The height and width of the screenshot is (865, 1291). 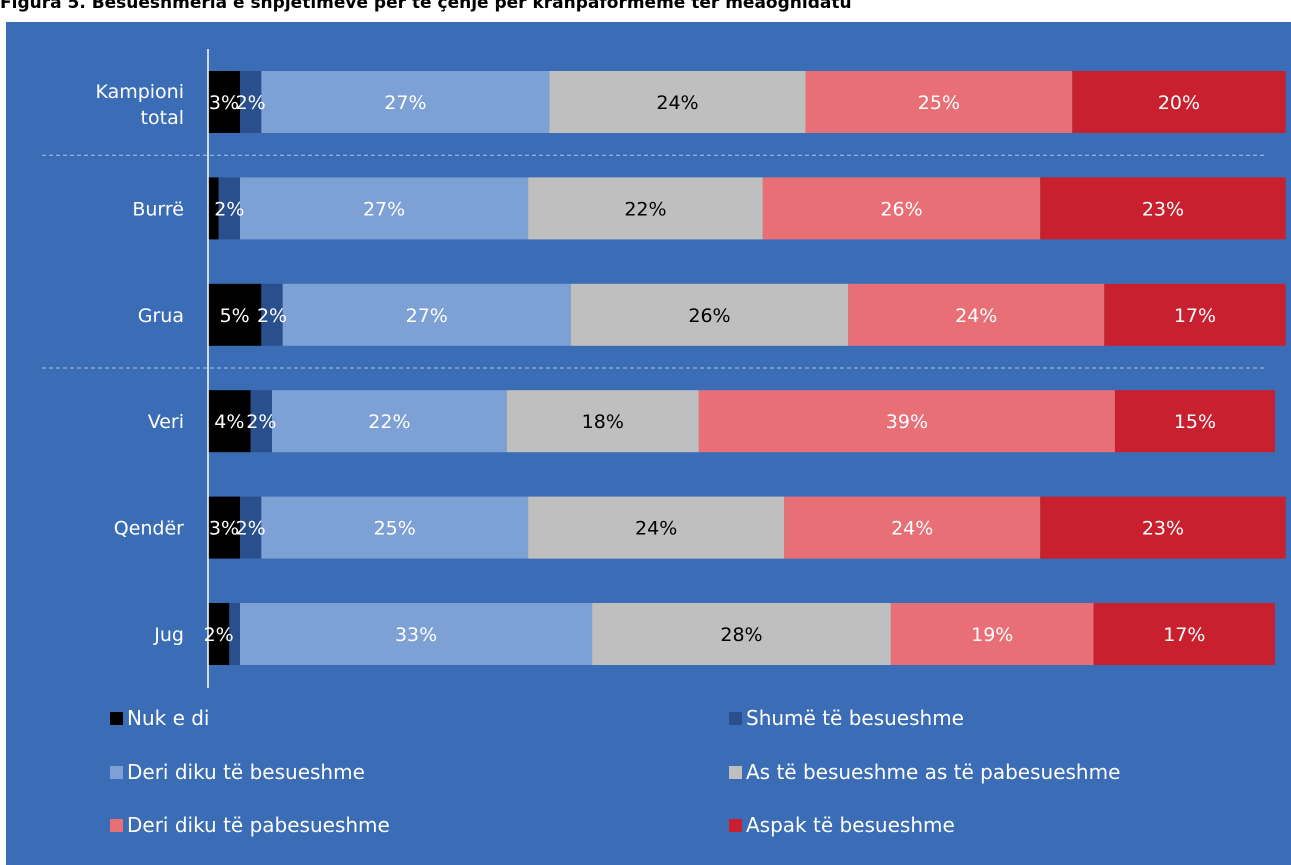 What do you see at coordinates (168, 718) in the screenshot?
I see `legend-label: Nuk e di` at bounding box center [168, 718].